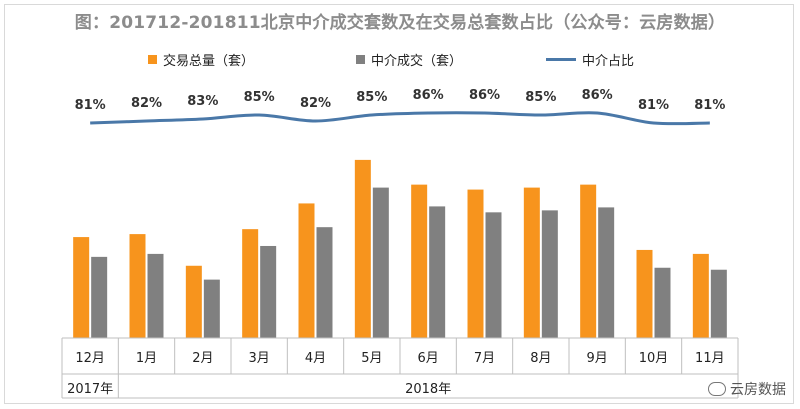 This screenshot has height=409, width=800. I want to click on legend-label-agency: 中介成交（套）, so click(417, 61).